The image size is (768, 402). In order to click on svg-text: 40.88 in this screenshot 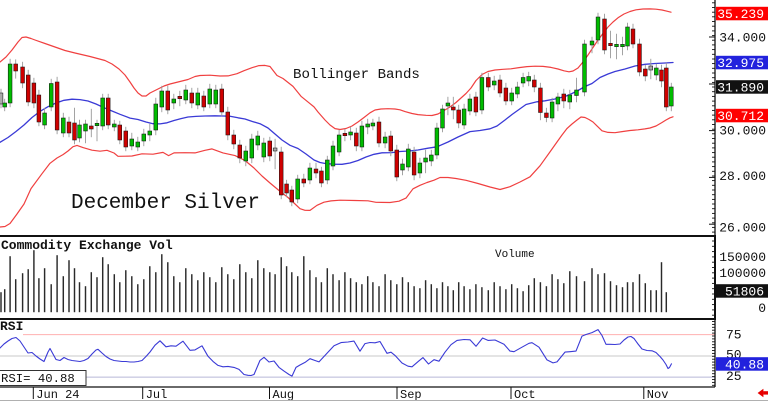, I will do `click(744, 365)`.